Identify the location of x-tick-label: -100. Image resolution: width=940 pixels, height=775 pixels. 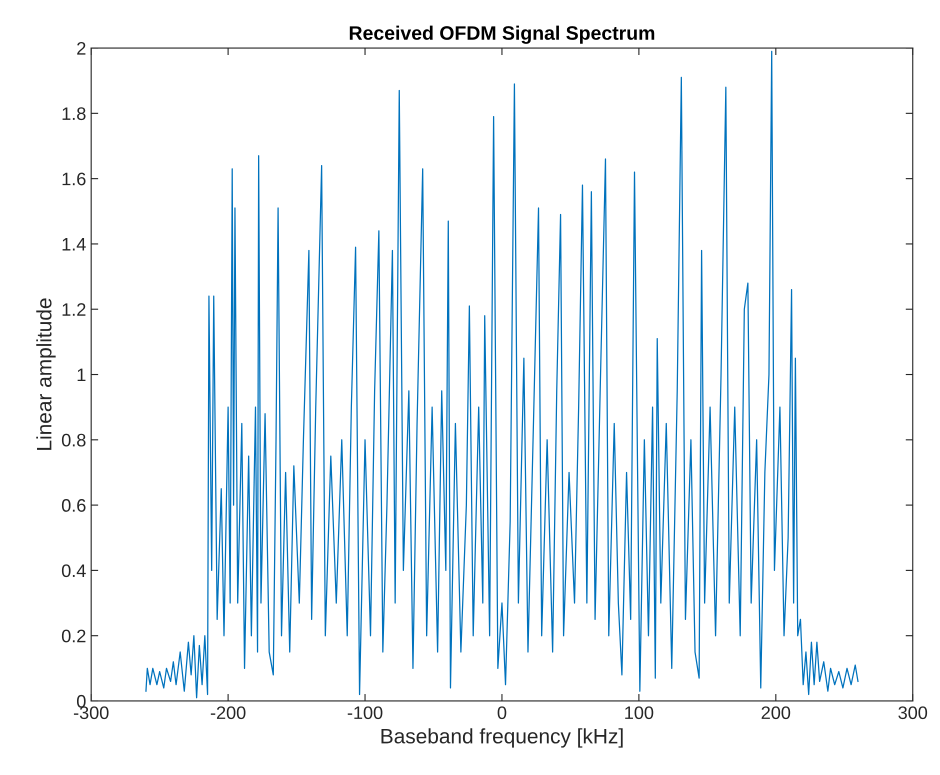
(365, 713).